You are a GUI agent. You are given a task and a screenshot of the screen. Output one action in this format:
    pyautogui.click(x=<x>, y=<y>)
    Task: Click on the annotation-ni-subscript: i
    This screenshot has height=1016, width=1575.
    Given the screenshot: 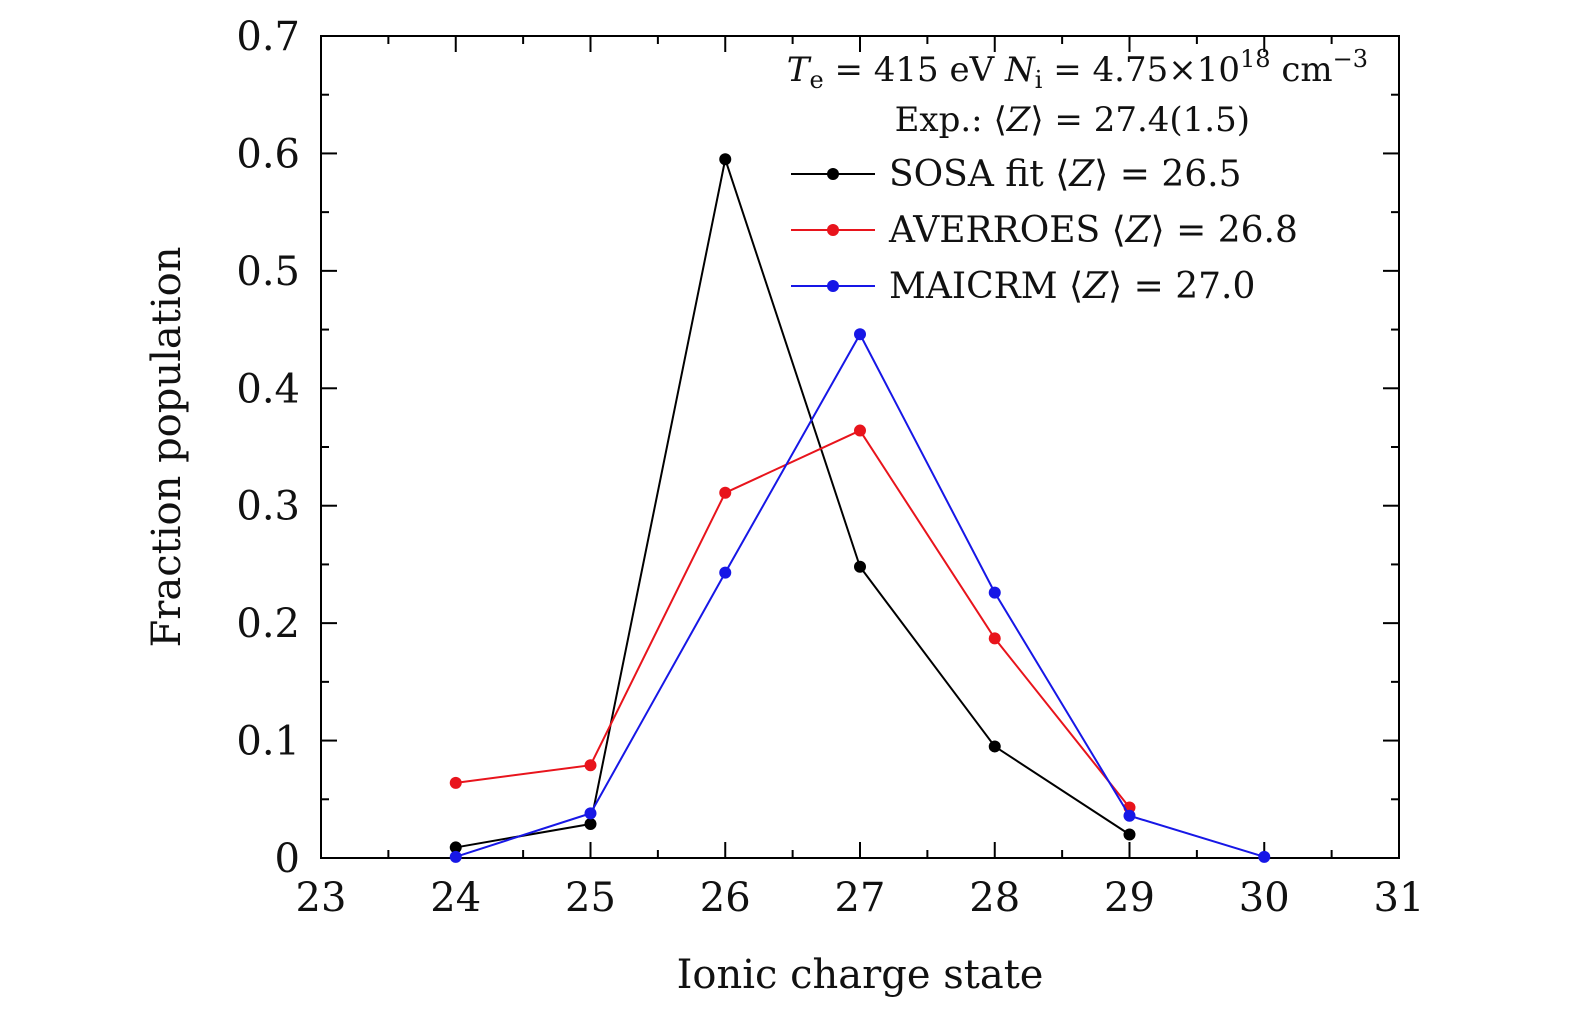 What is the action you would take?
    pyautogui.click(x=1039, y=80)
    